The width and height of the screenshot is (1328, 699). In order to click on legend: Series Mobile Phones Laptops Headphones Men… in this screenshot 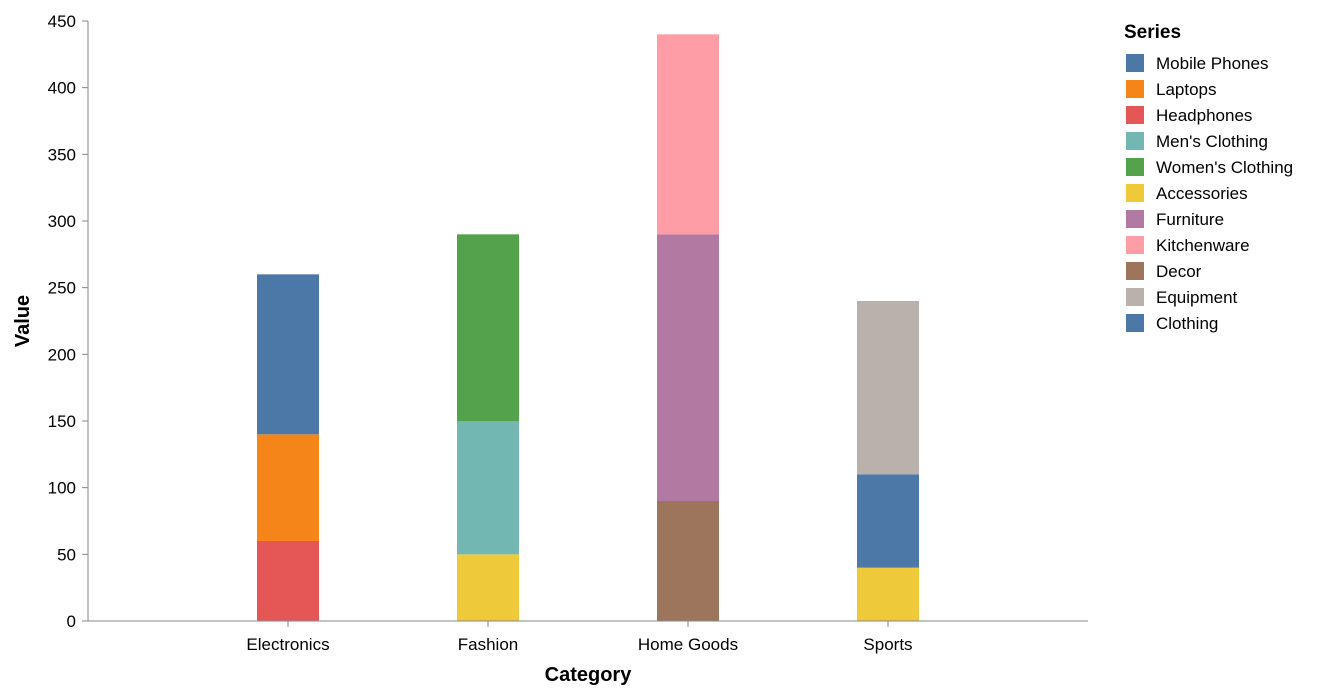, I will do `click(1208, 177)`.